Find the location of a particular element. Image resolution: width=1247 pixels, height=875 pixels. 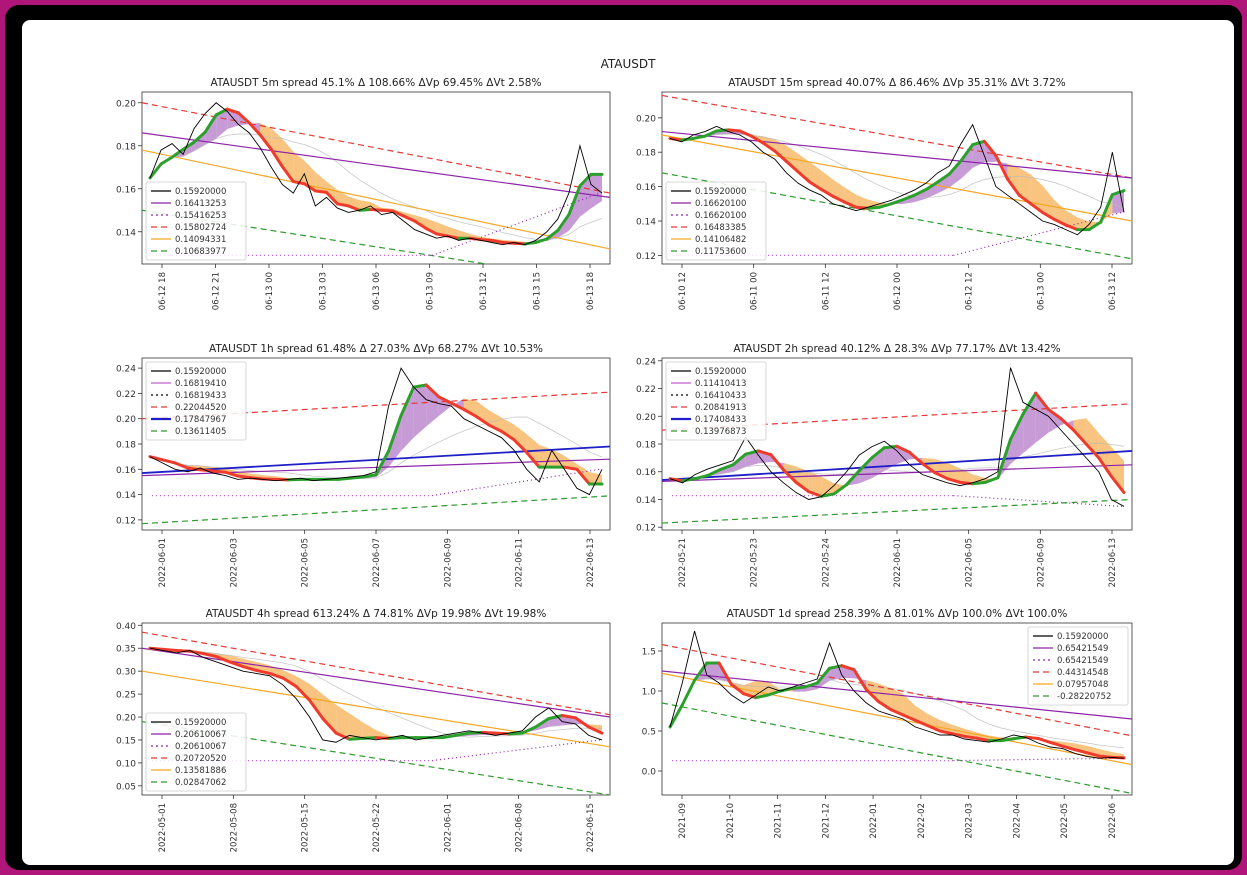

x-tick-label: 06-11 00 is located at coordinates (755, 291).